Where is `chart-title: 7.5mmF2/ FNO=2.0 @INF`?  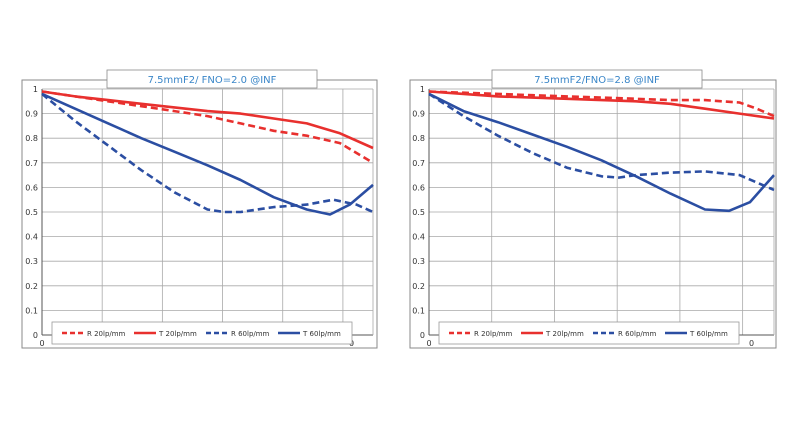 chart-title: 7.5mmF2/ FNO=2.0 @INF is located at coordinates (212, 80).